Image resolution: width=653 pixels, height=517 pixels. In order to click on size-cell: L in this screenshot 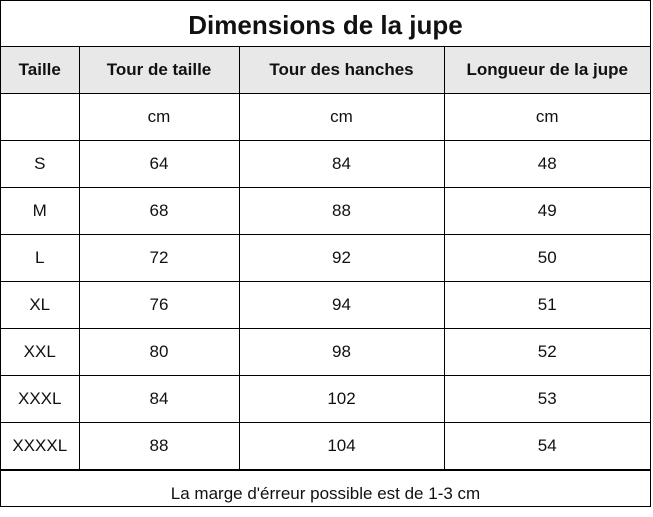, I will do `click(40, 258)`.